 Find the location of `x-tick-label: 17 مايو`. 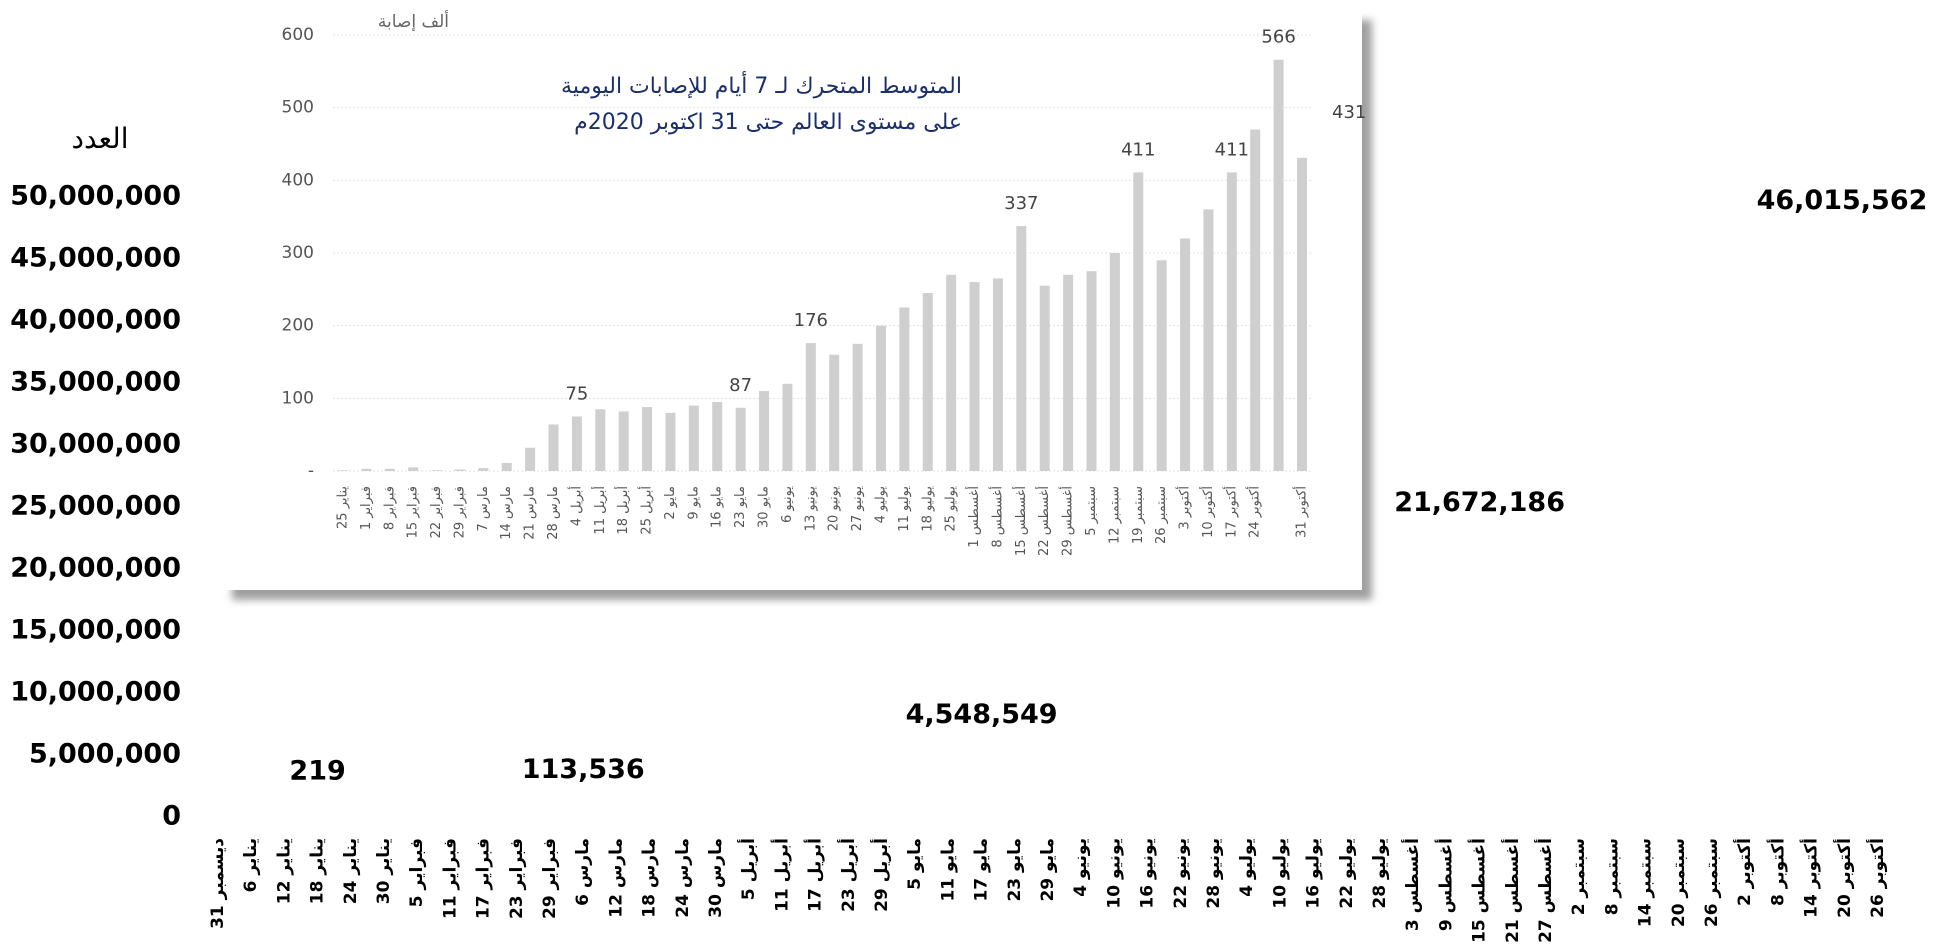

x-tick-label: 17 مايو is located at coordinates (982, 870).